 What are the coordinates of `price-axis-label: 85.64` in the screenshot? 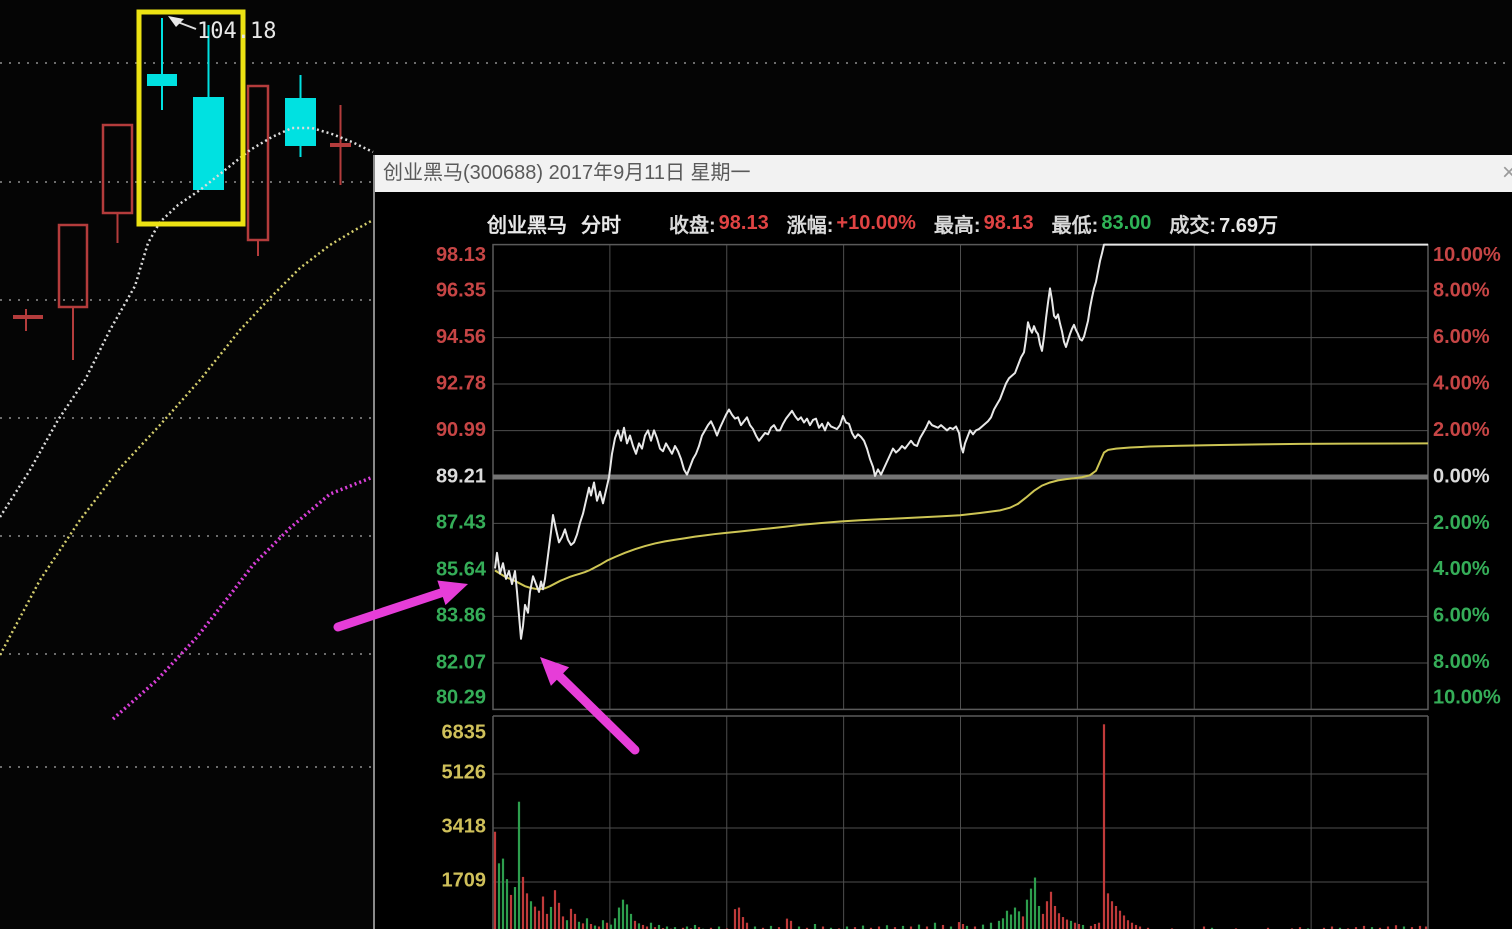 It's located at (461, 569).